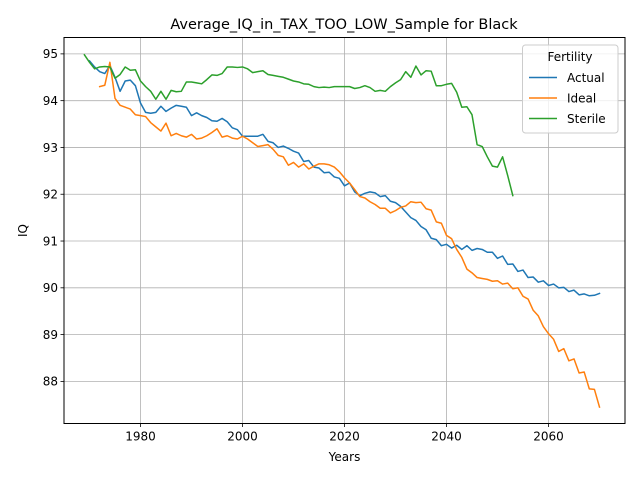 The height and width of the screenshot is (480, 640). I want to click on legend-items: Actual Ideal Sterile, so click(567, 98).